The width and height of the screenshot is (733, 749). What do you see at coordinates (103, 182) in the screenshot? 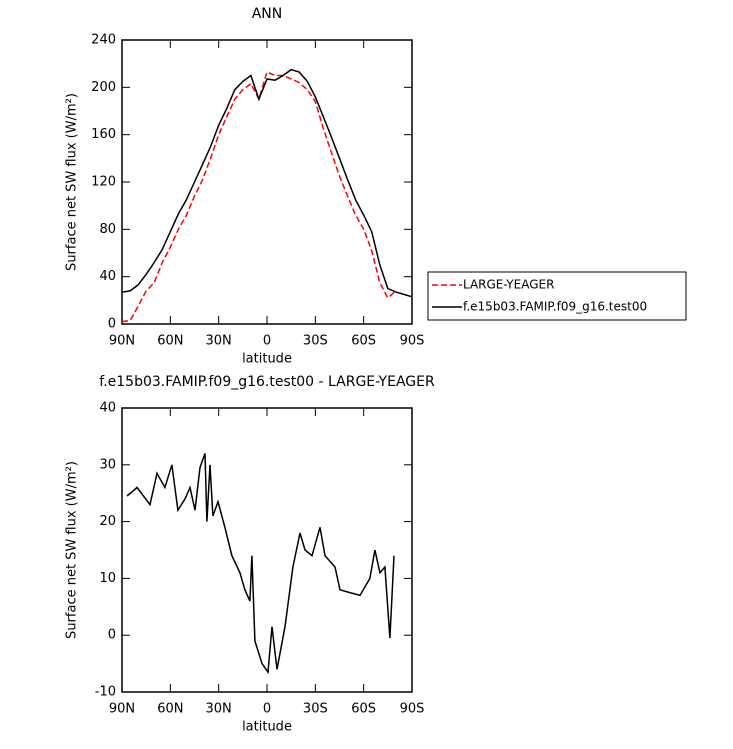
I see `y-tick-label: 120` at bounding box center [103, 182].